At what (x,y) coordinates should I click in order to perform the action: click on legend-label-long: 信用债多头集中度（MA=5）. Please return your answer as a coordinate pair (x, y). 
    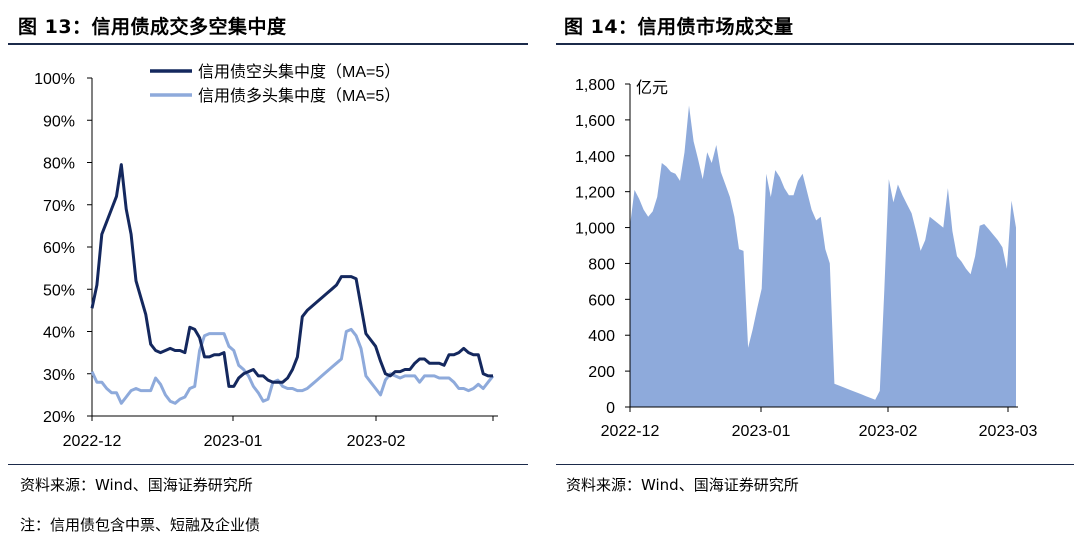
    Looking at the image, I should click on (299, 96).